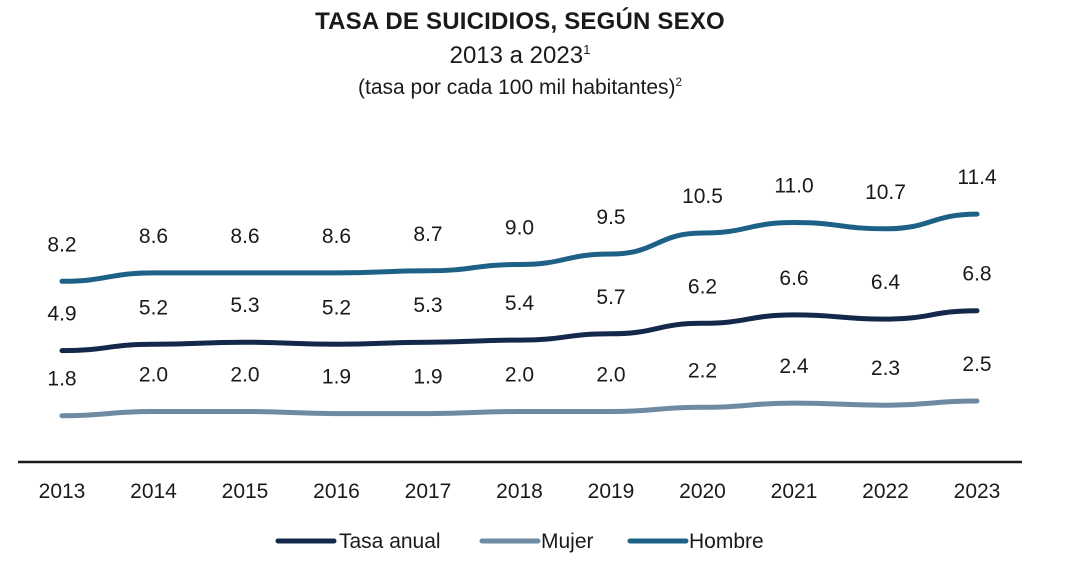 The width and height of the screenshot is (1072, 578). Describe the element at coordinates (153, 375) in the screenshot. I see `data-label-mujer-2014: 2.0` at that location.